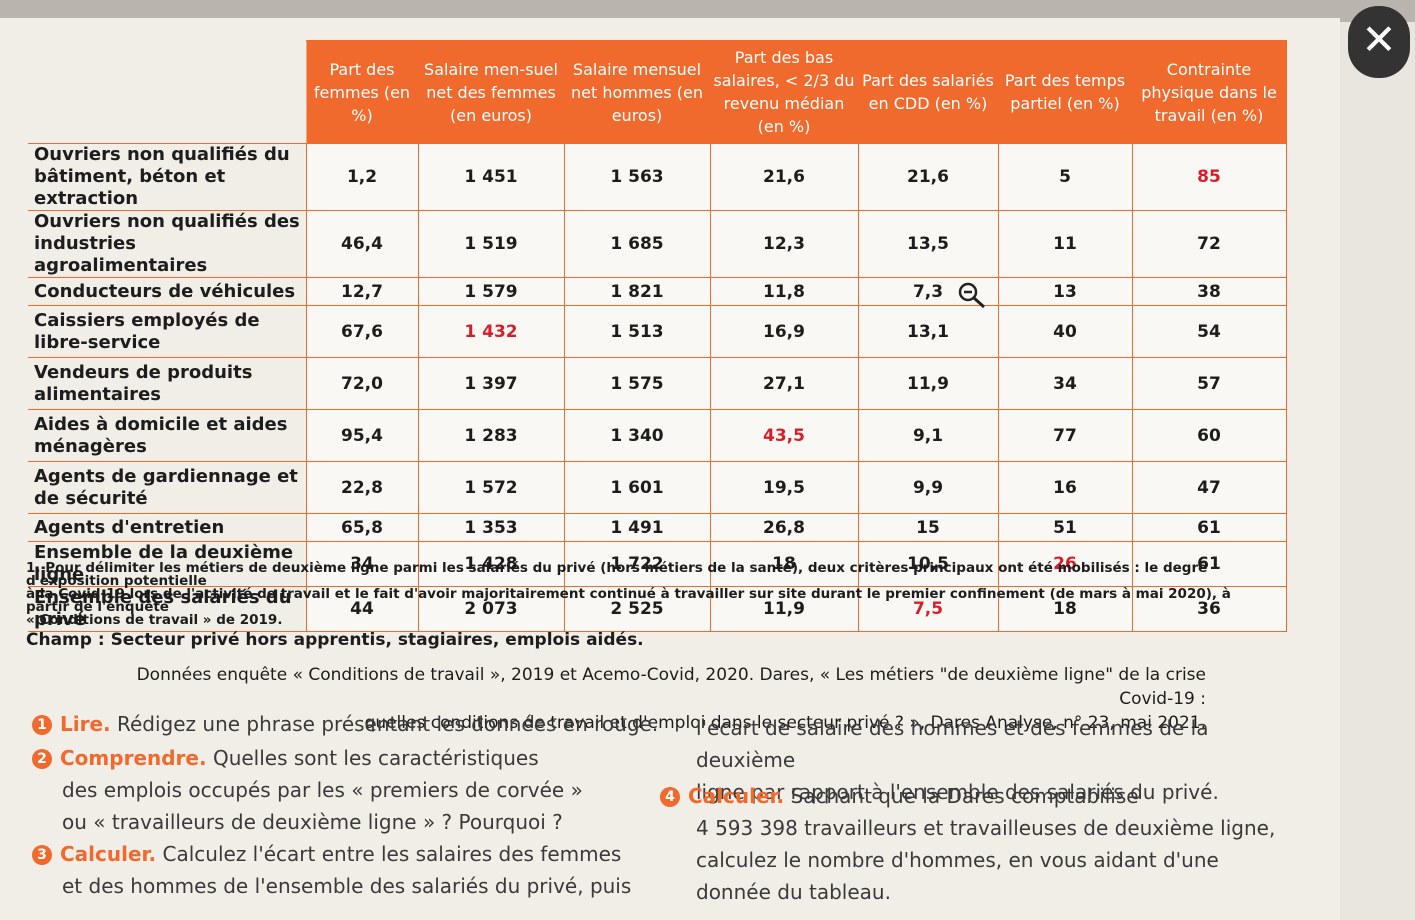 The width and height of the screenshot is (1415, 920). What do you see at coordinates (167, 609) in the screenshot?
I see `row-label: Ensemble des salariés du privé` at bounding box center [167, 609].